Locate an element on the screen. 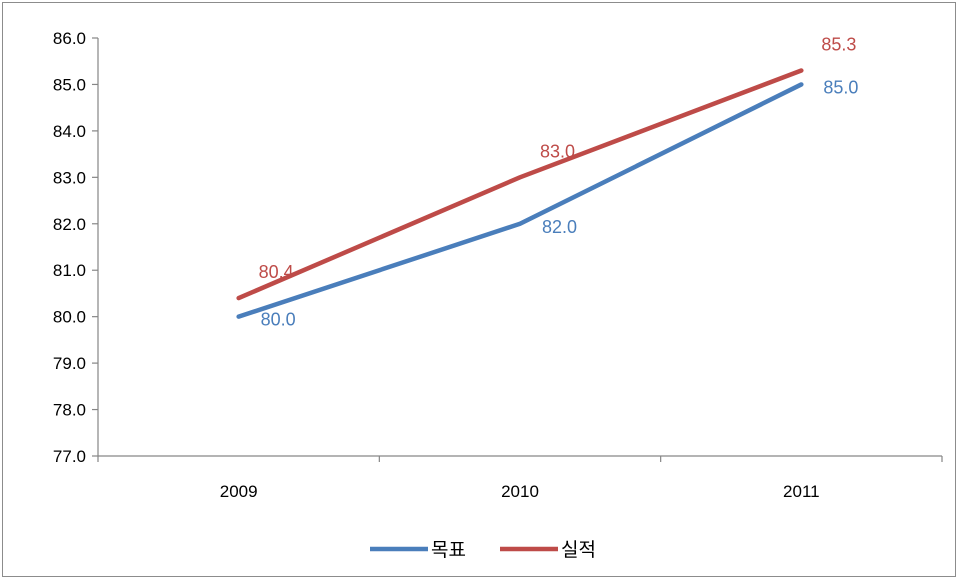 This screenshot has width=960, height=581. data-label: 82.0 is located at coordinates (559, 227).